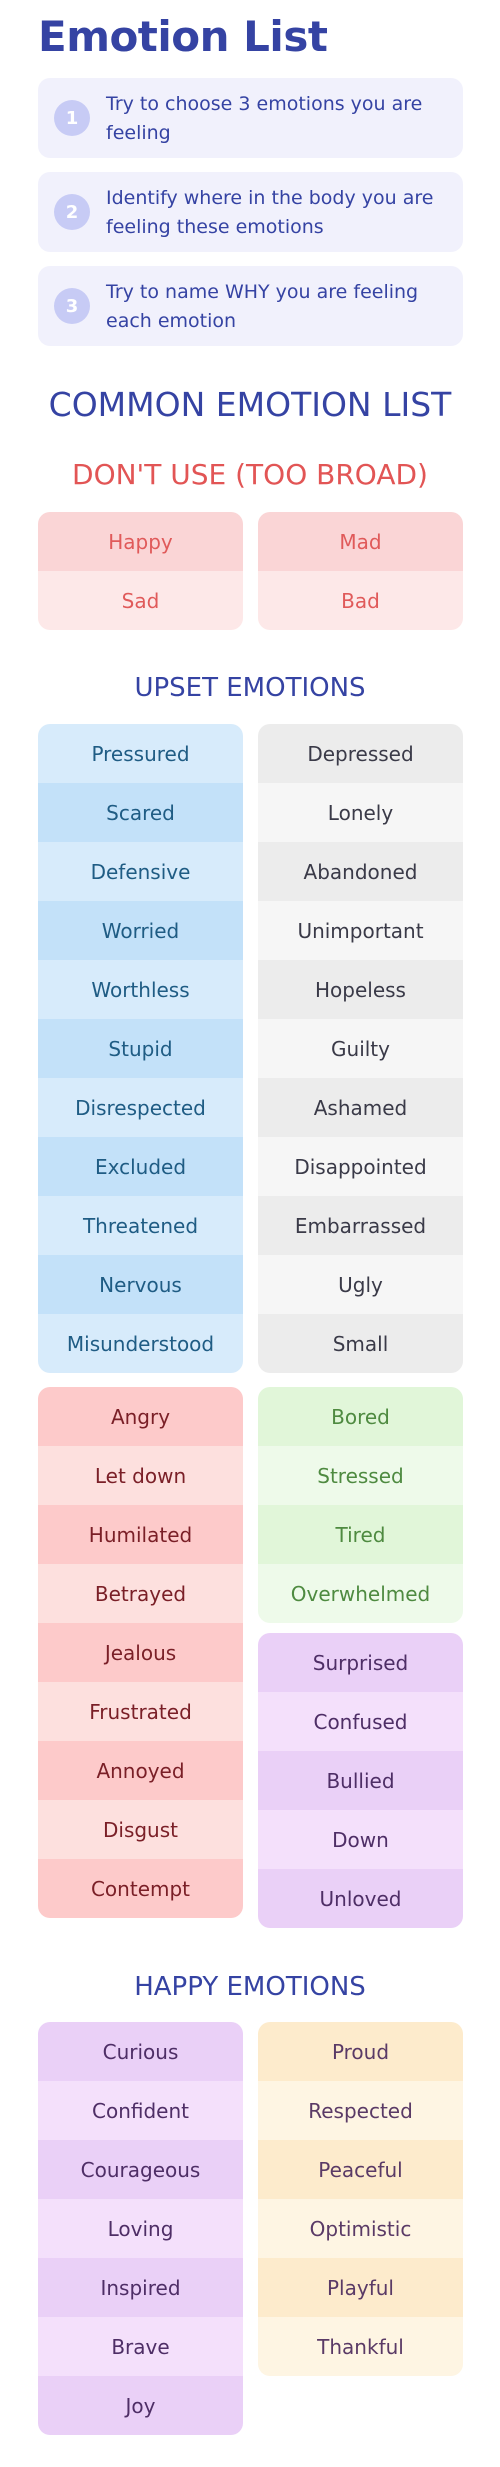 The image size is (500, 2467). Describe the element at coordinates (140, 2051) in the screenshot. I see `emotion-cell: Curious` at that location.